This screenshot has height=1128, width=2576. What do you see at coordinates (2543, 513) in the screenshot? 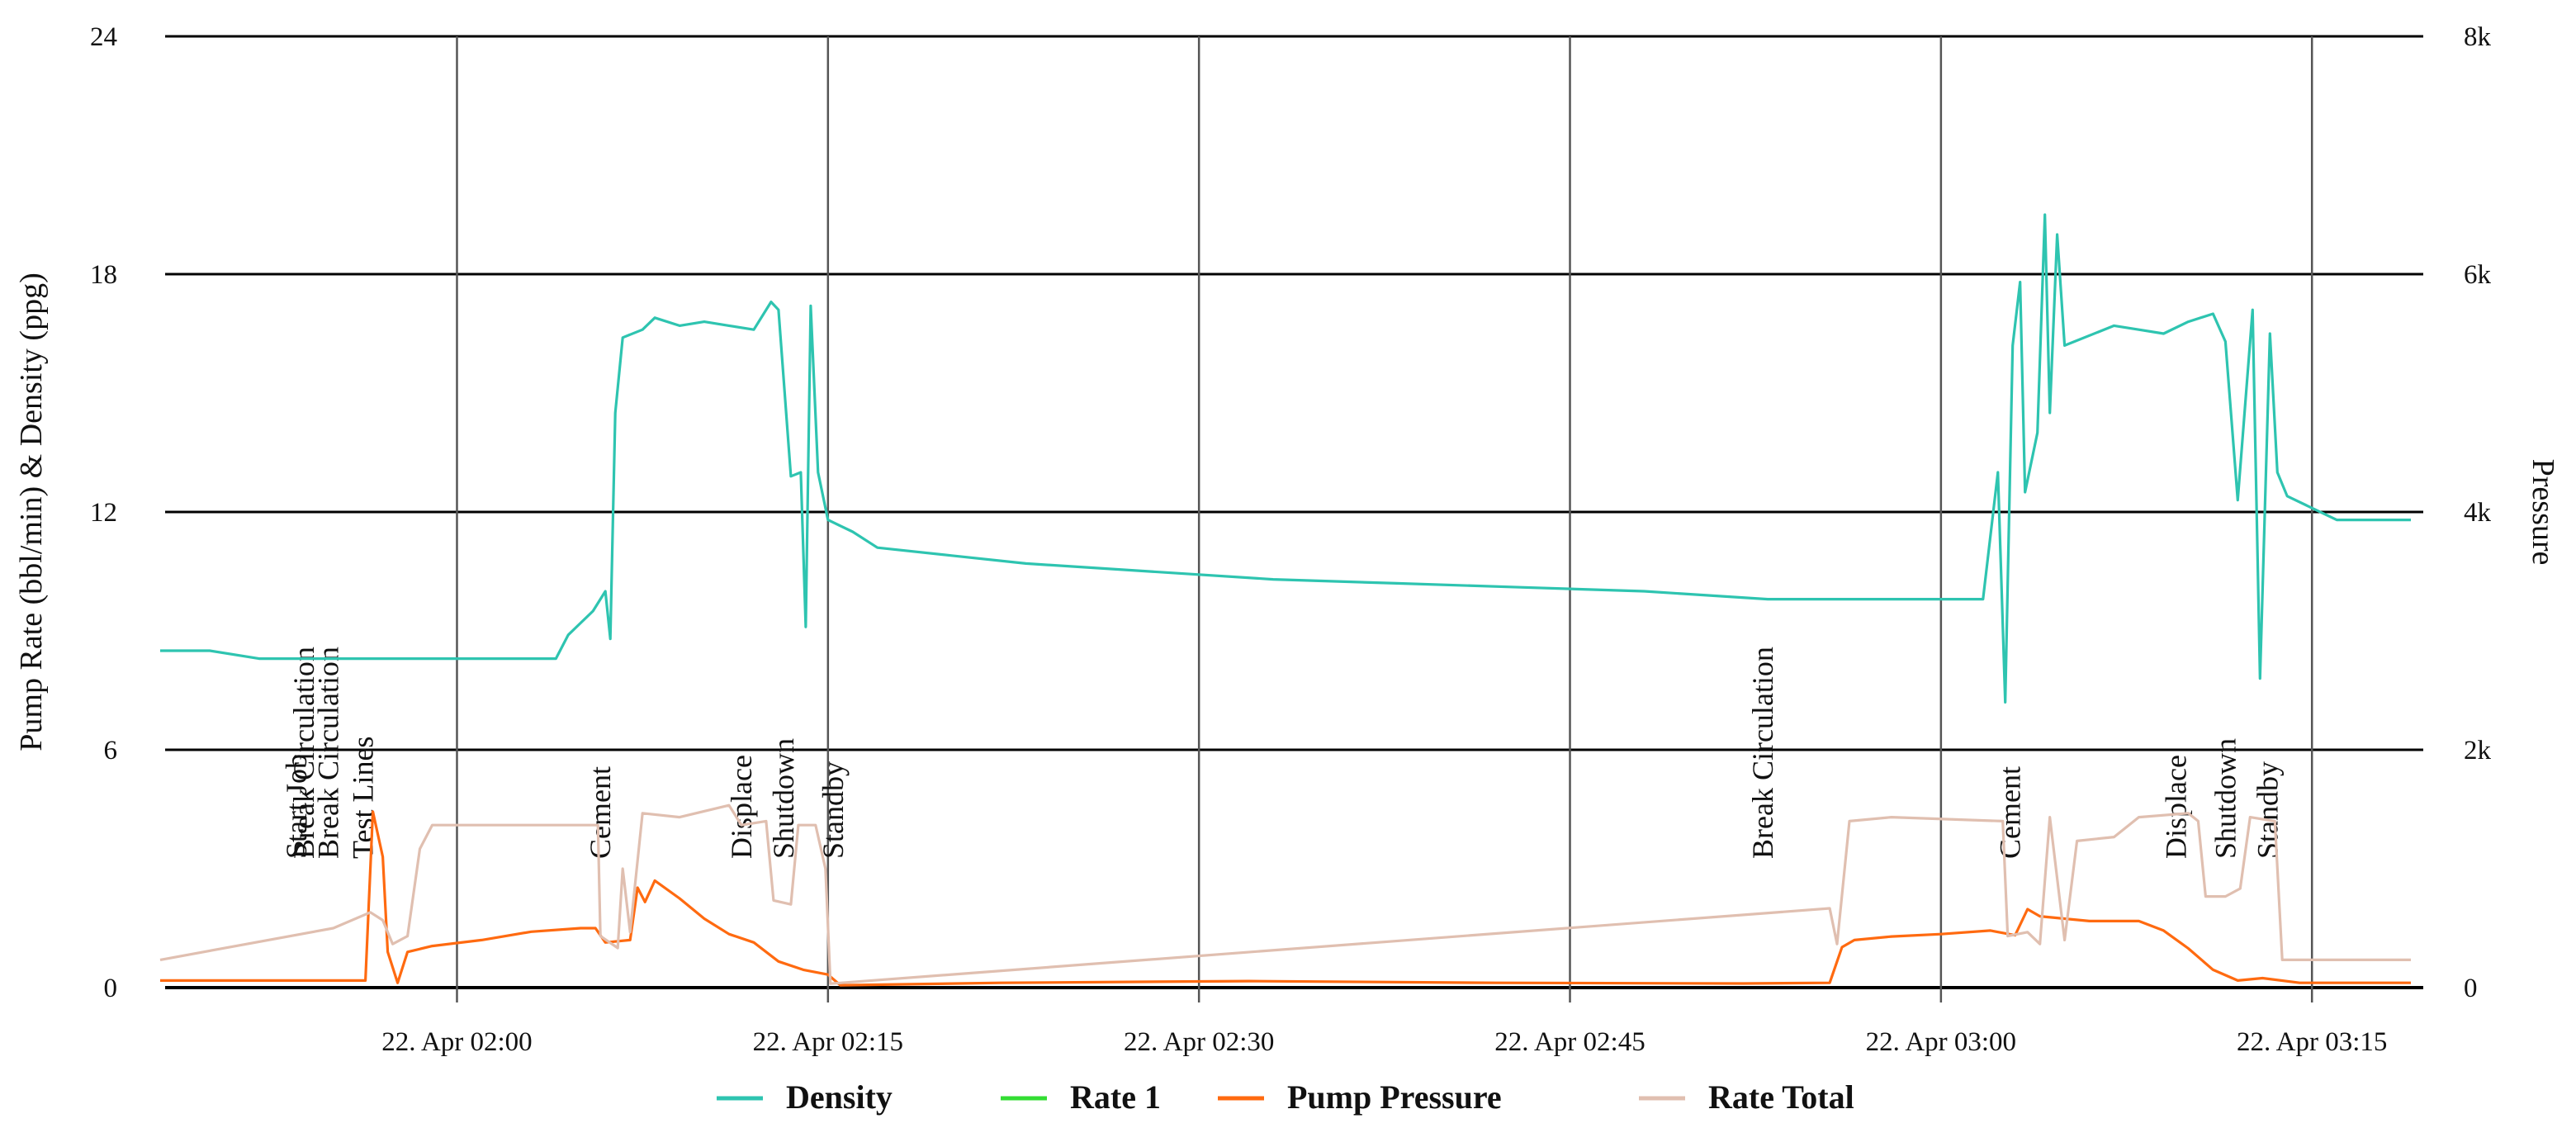
I see `y-axis-right-title: Pressure` at bounding box center [2543, 513].